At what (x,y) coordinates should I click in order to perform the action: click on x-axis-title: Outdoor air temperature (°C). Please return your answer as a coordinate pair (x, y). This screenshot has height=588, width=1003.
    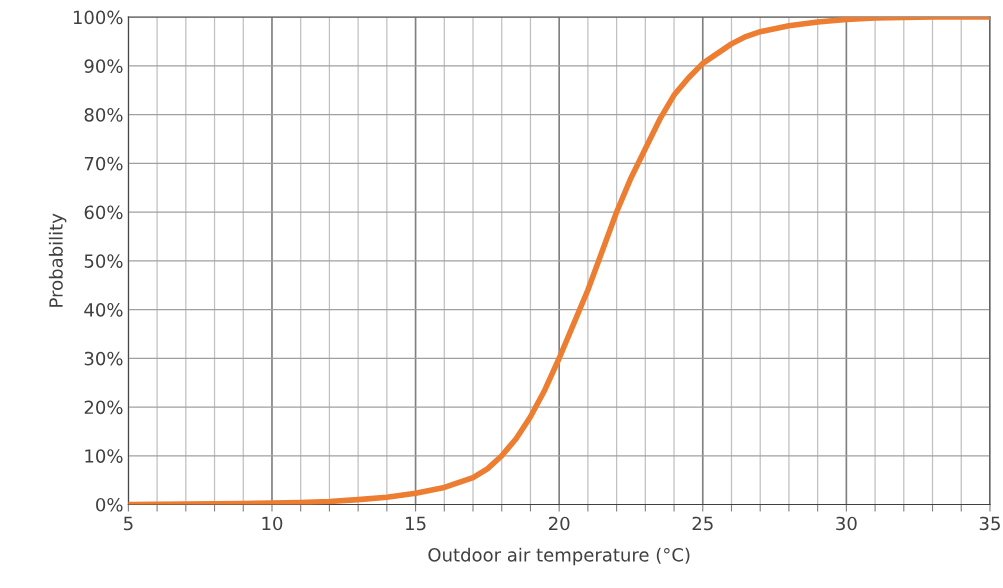
    Looking at the image, I should click on (559, 556).